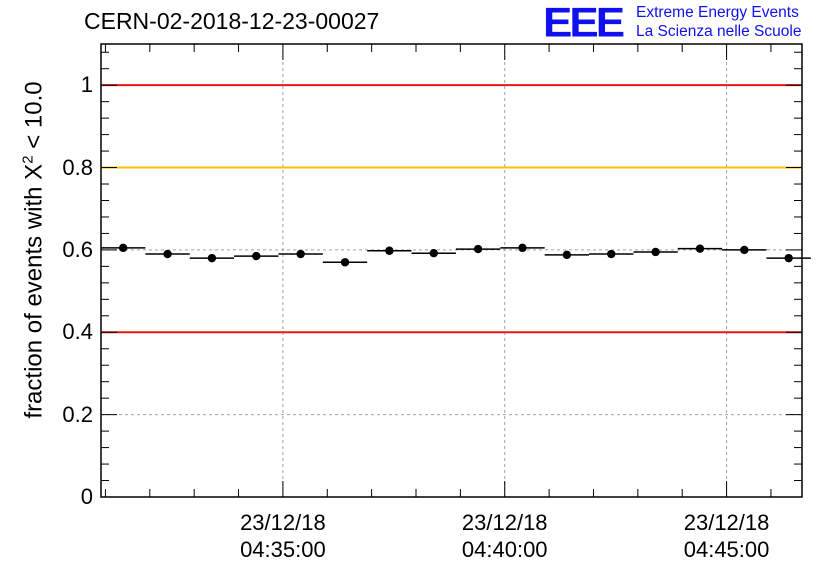  What do you see at coordinates (34, 299) in the screenshot?
I see `y-axis-label-prefix: fraction of events with` at bounding box center [34, 299].